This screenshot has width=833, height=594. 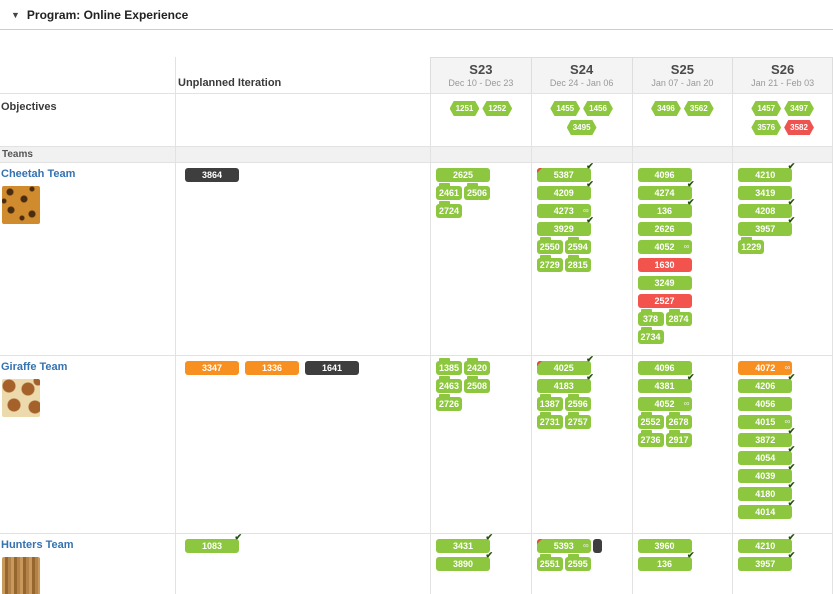 What do you see at coordinates (782, 75) in the screenshot?
I see `sprint-header-s26: S26 Jan 21 - Feb 03` at bounding box center [782, 75].